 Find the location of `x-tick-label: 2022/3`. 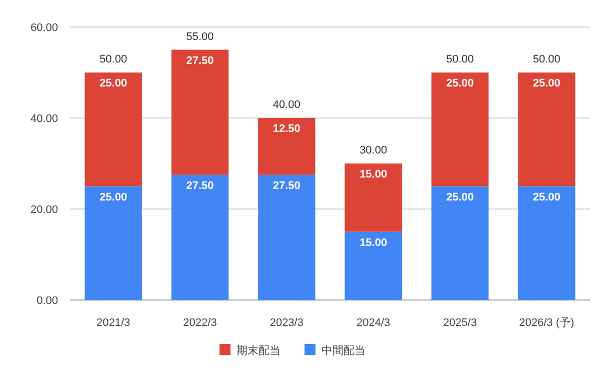

x-tick-label: 2022/3 is located at coordinates (200, 323).